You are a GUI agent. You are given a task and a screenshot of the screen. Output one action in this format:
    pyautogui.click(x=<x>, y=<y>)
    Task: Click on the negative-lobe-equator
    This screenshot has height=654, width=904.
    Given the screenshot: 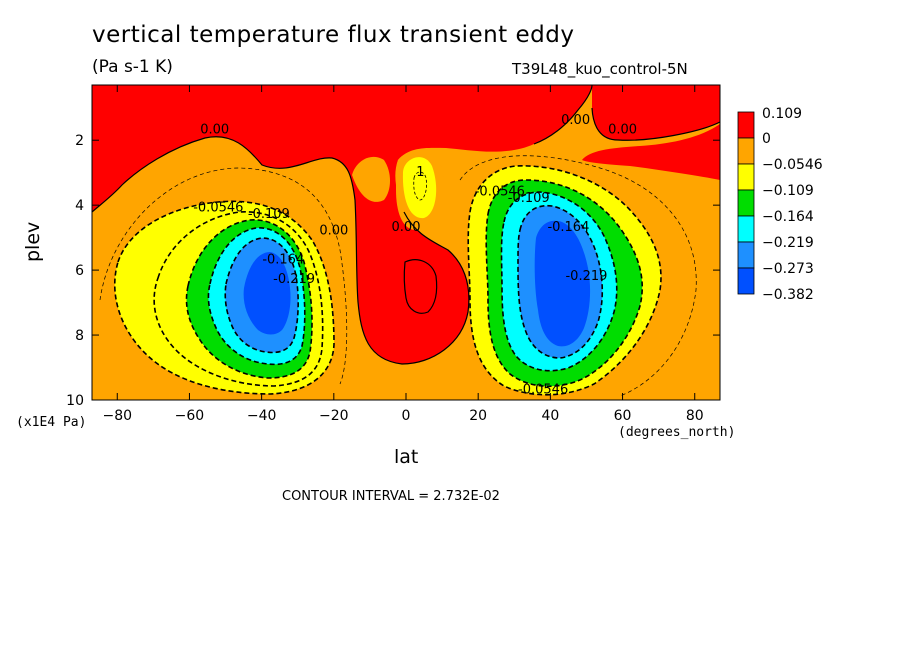 What is the action you would take?
    pyautogui.click(x=419, y=188)
    